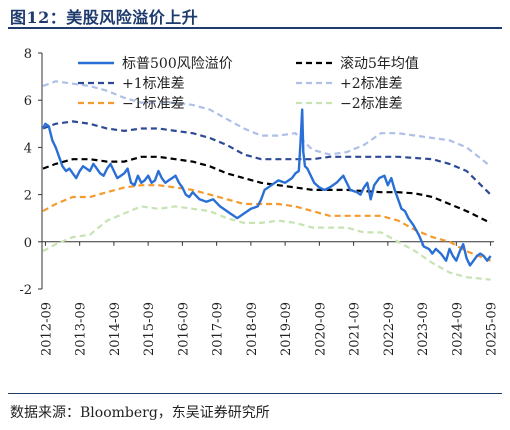 This screenshot has height=430, width=510. What do you see at coordinates (28, 243) in the screenshot?
I see `y-tick-label: 0` at bounding box center [28, 243].